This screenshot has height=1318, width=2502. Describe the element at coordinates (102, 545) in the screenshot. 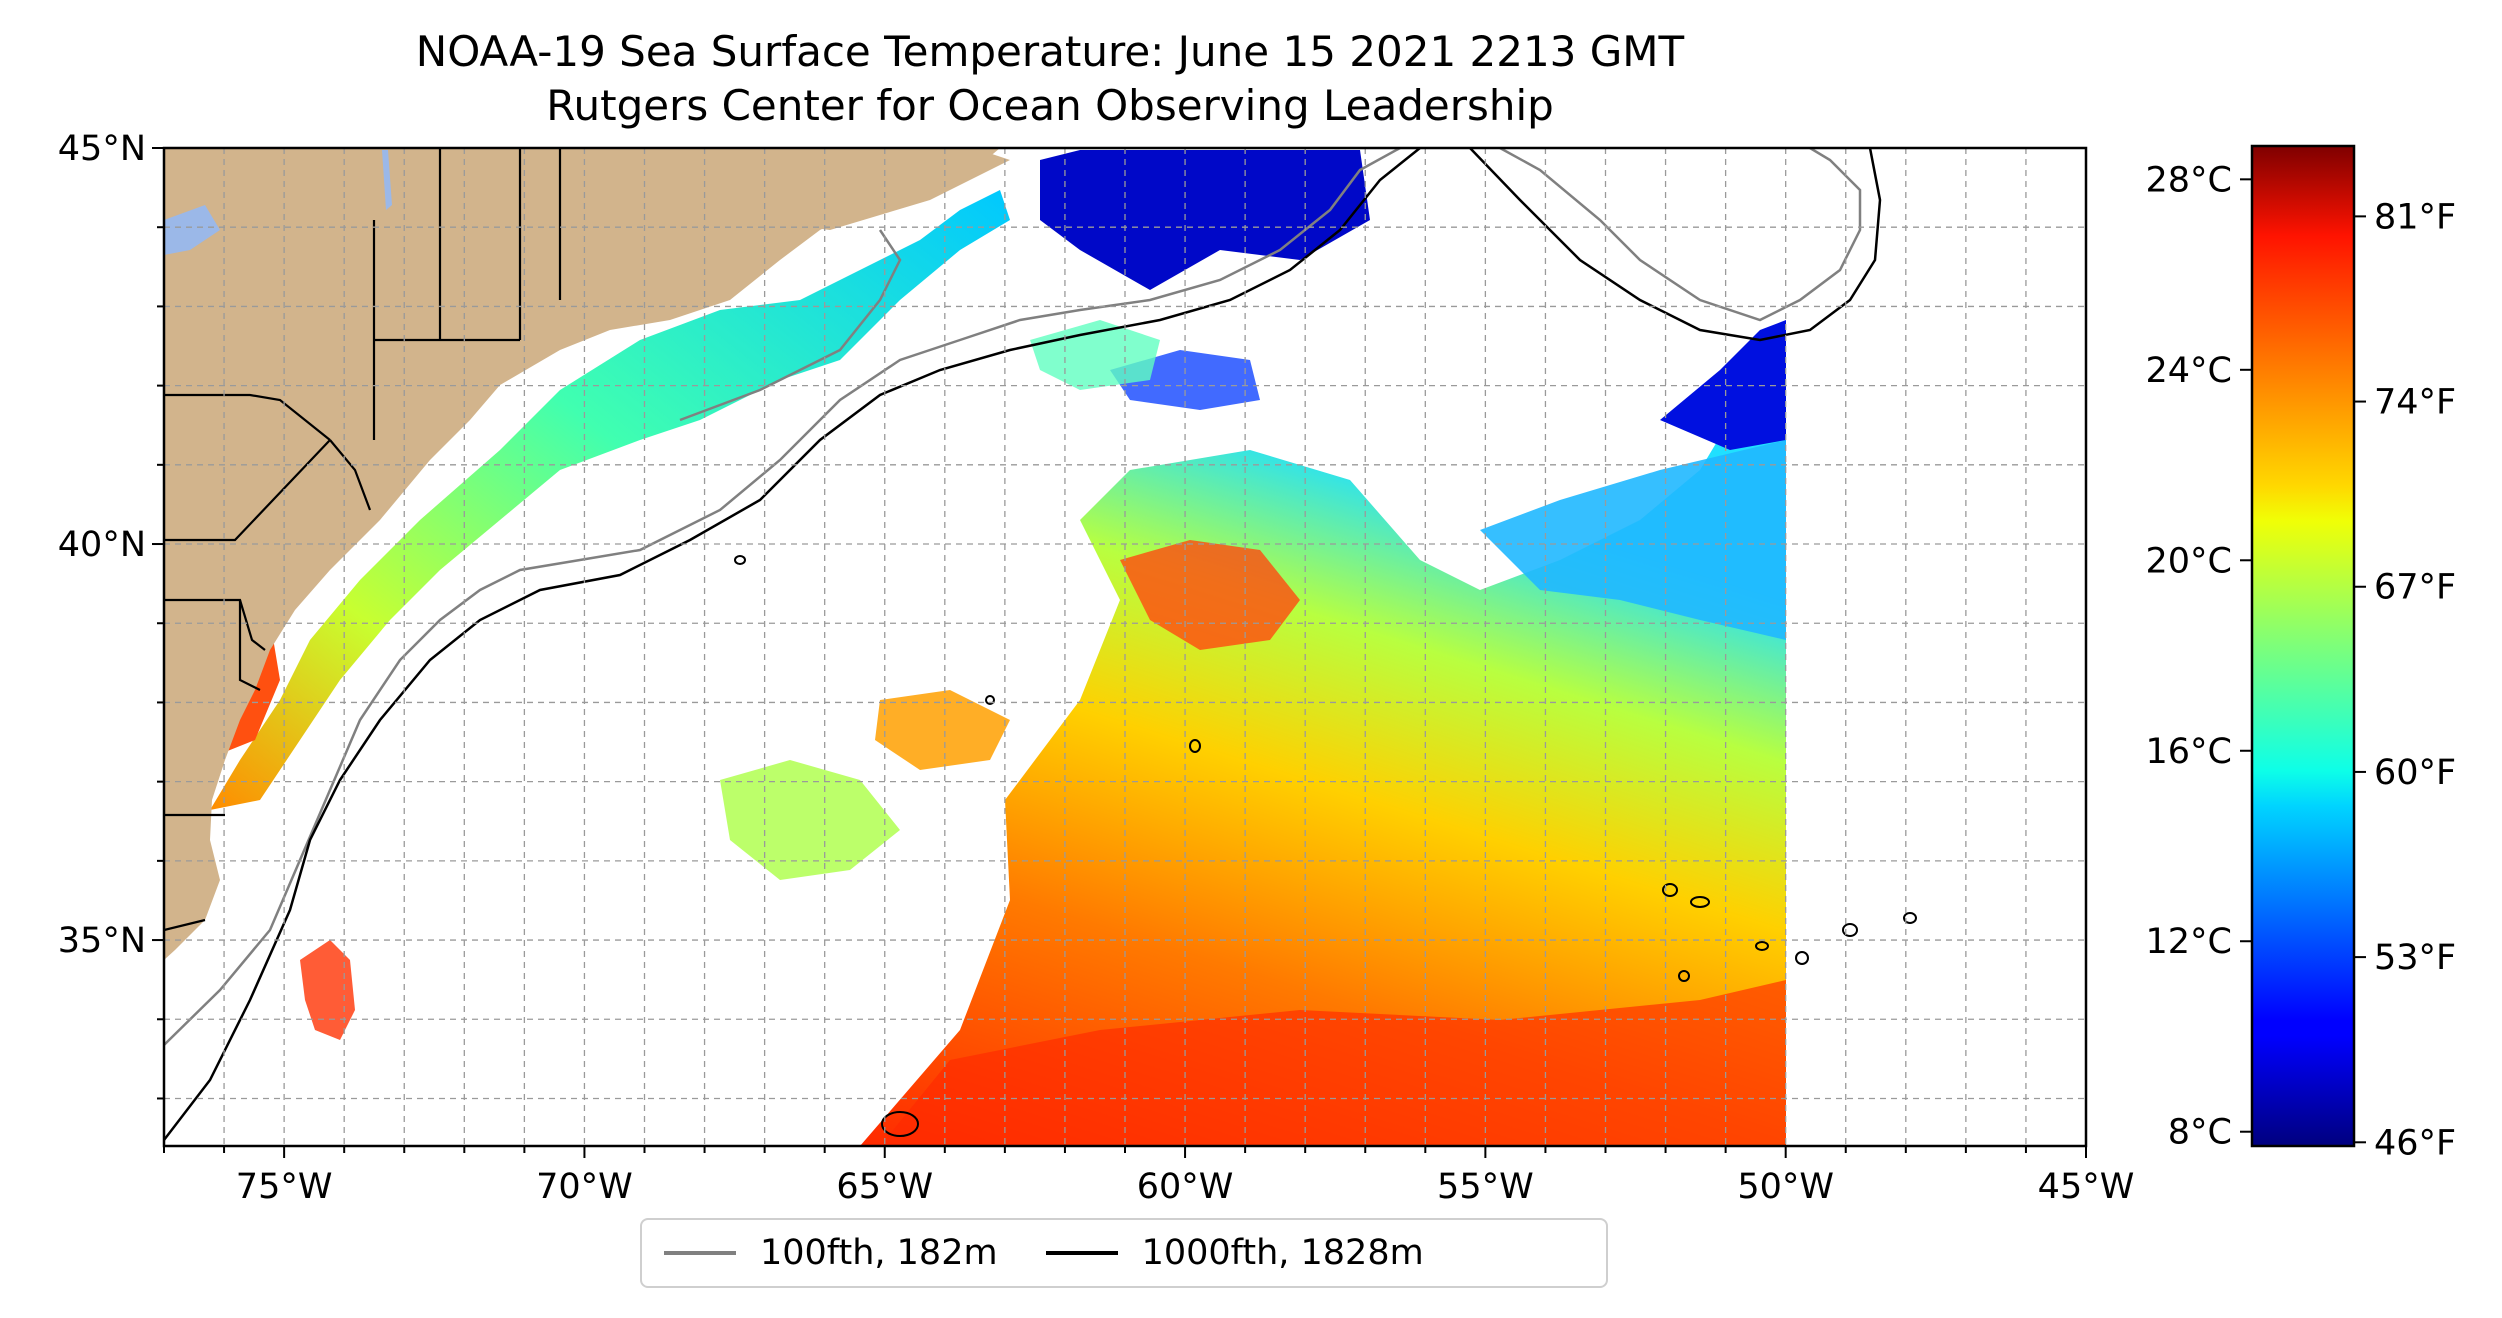

I see `y-tick-label: 40°N` at that location.